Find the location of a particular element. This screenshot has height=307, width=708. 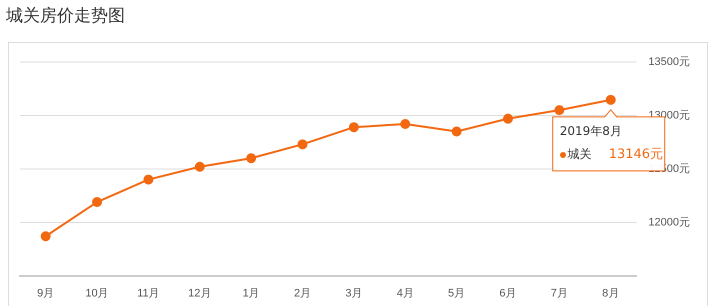

x-tick-label: 1月 is located at coordinates (251, 293).